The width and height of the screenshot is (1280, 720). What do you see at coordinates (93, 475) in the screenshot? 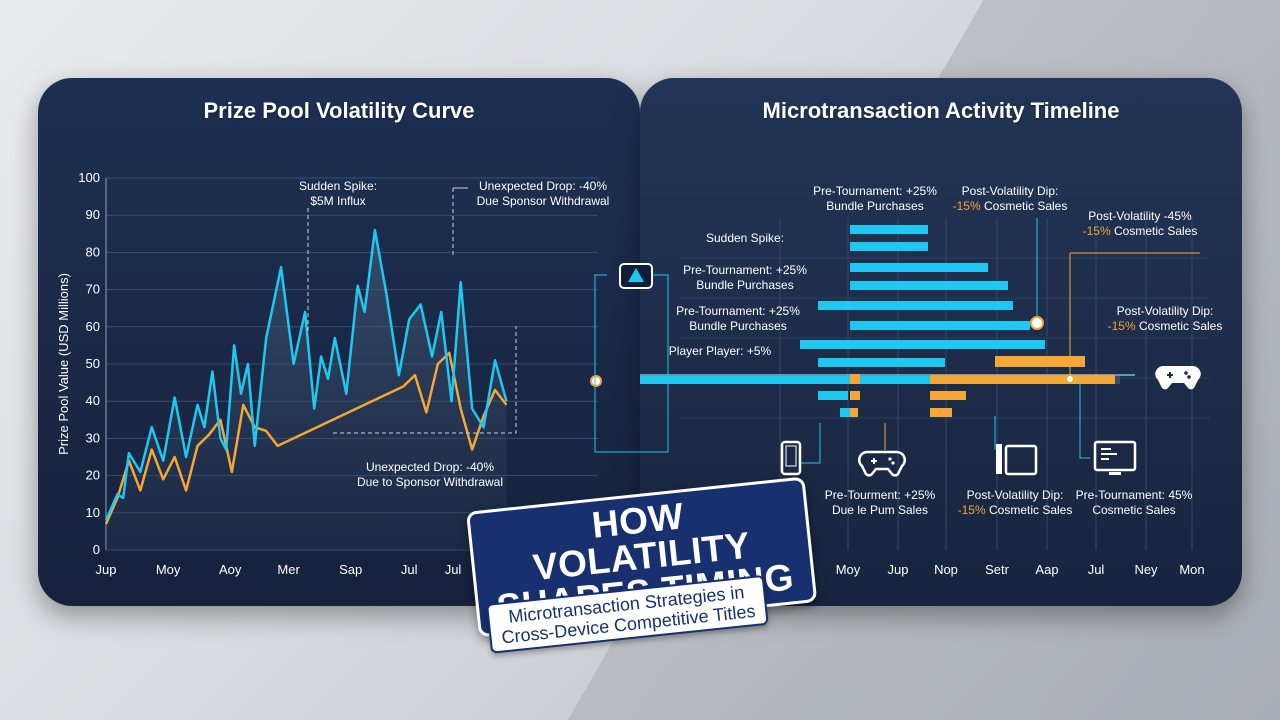
I see `y-tick-label: 20` at bounding box center [93, 475].